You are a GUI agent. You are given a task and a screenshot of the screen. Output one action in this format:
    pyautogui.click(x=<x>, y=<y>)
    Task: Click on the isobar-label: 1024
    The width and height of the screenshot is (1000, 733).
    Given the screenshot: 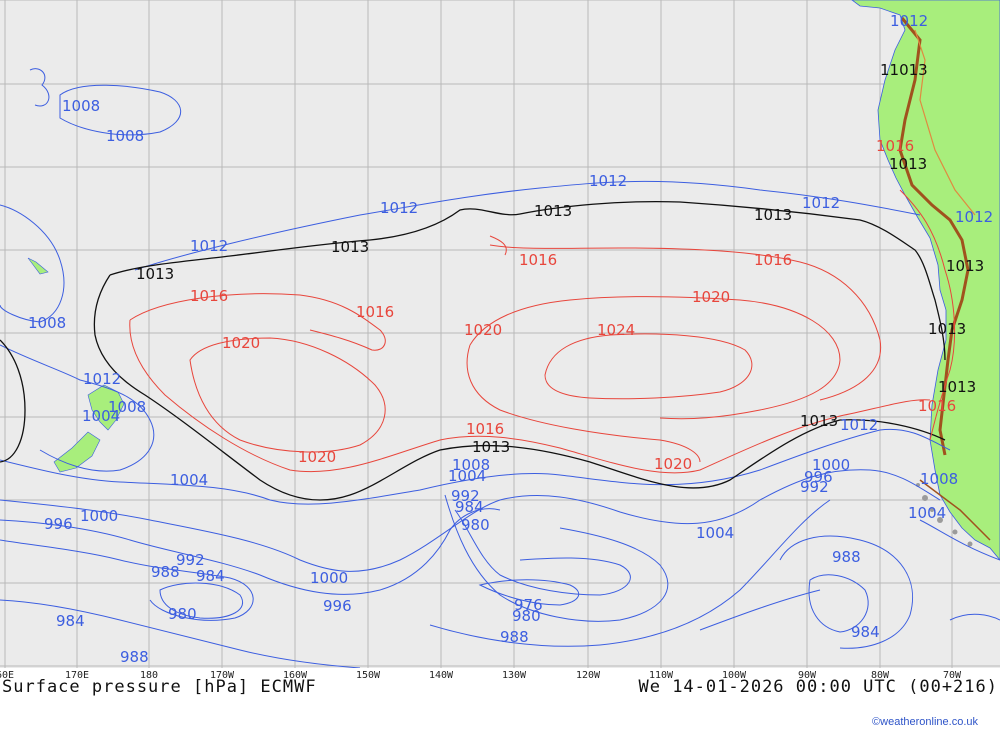 What is the action you would take?
    pyautogui.click(x=616, y=330)
    